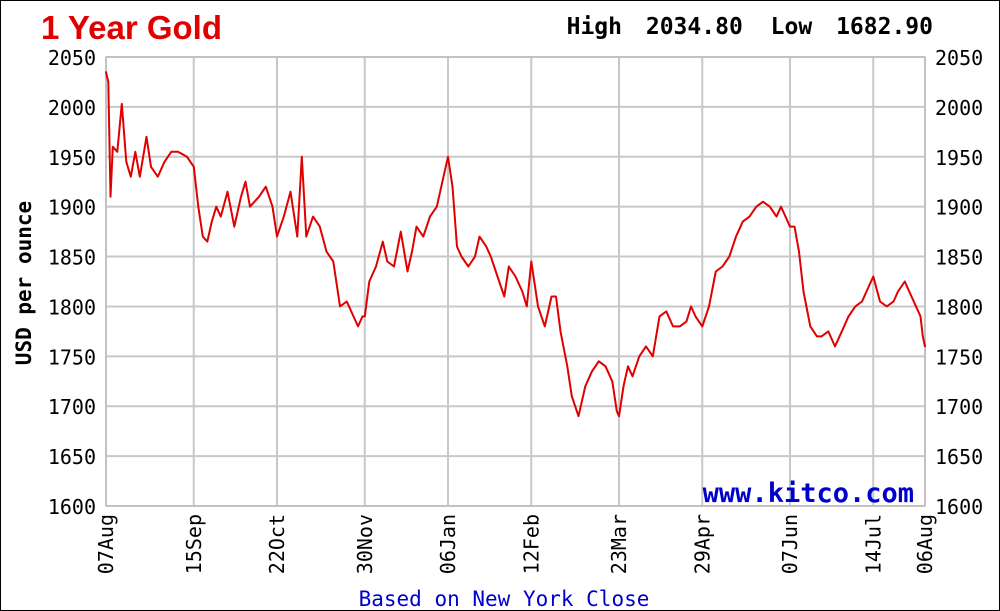 The width and height of the screenshot is (1000, 611). What do you see at coordinates (792, 27) in the screenshot?
I see `low-label: Low` at bounding box center [792, 27].